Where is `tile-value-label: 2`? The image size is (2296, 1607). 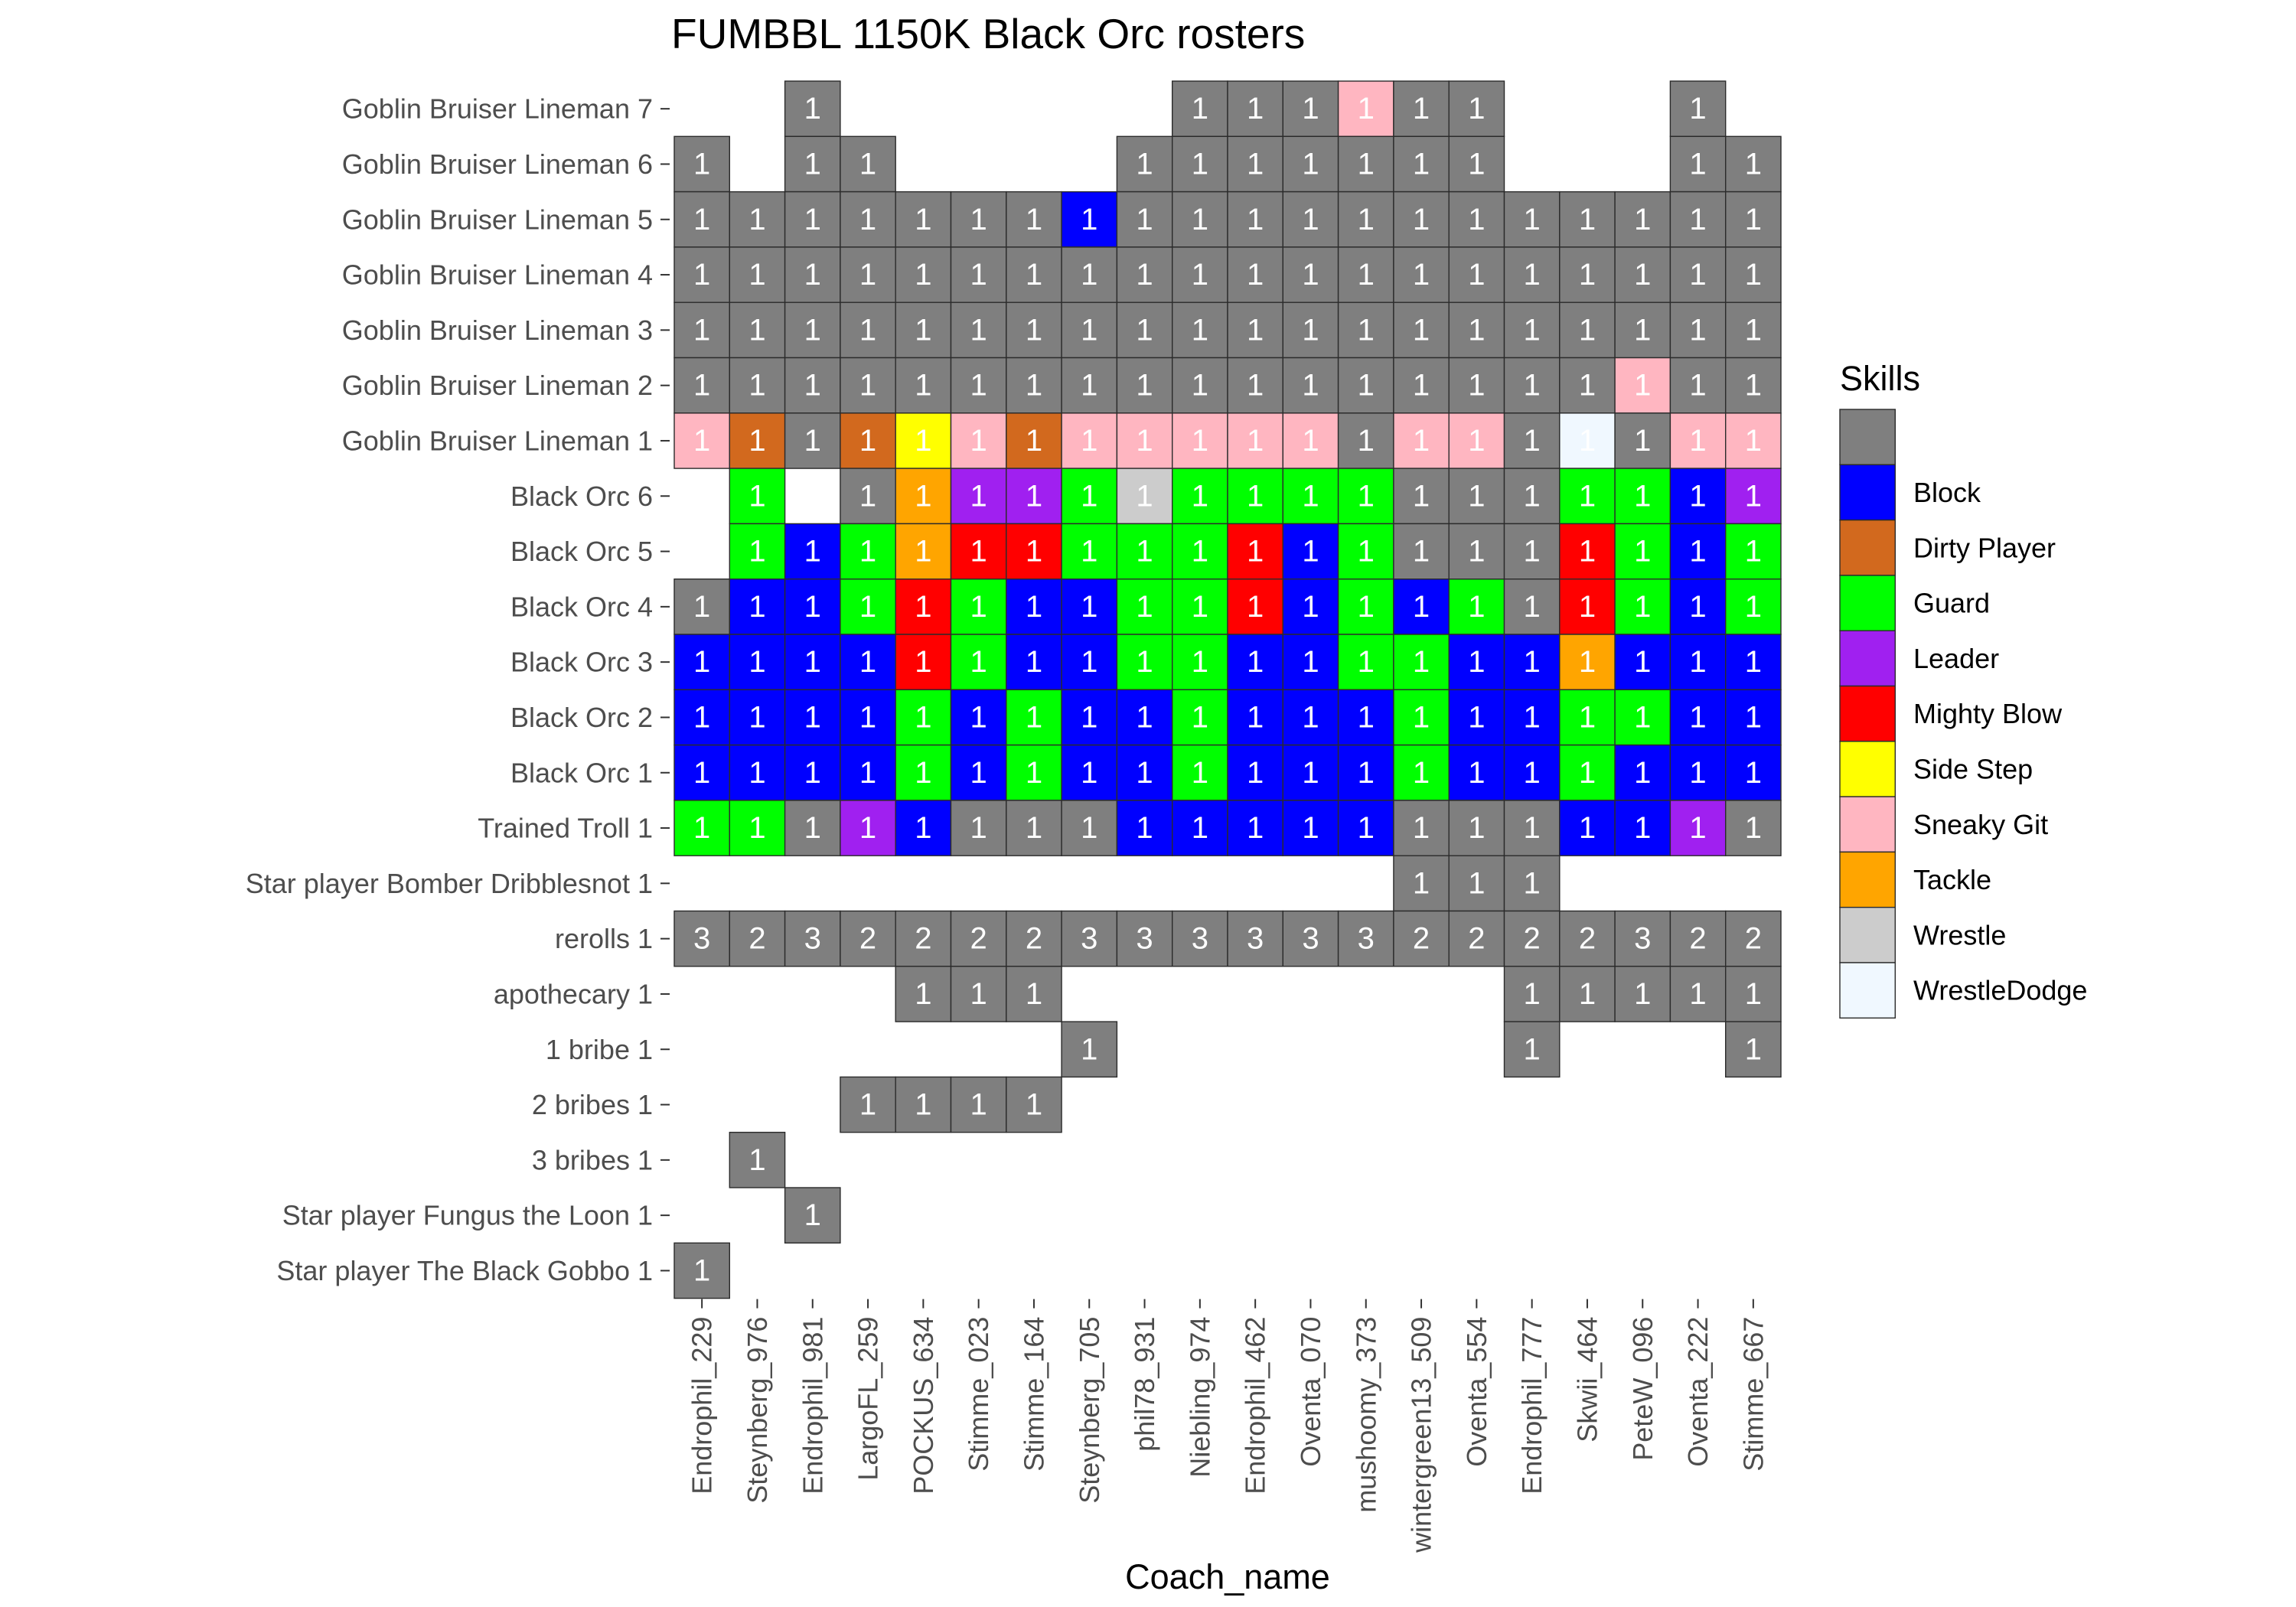
tile-value-label: 2 is located at coordinates (1587, 939).